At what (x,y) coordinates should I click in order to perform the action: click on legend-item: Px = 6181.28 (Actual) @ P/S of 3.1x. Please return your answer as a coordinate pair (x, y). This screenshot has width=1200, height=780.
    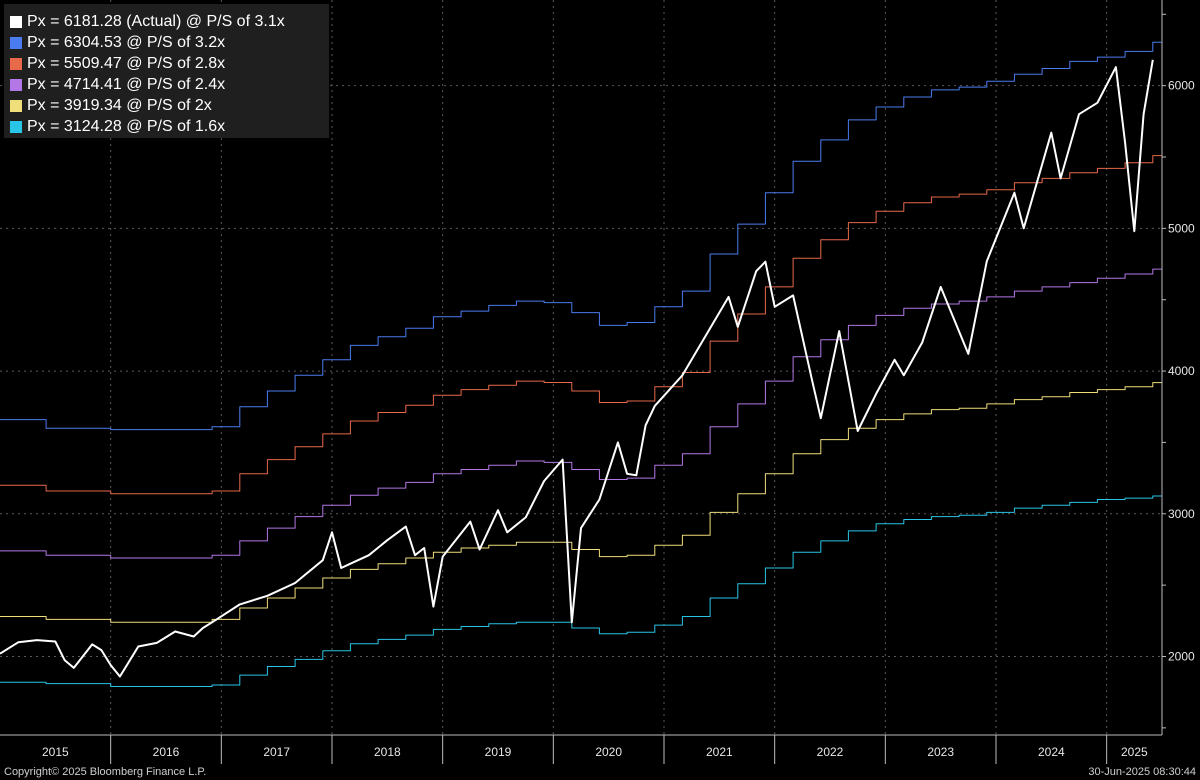
    Looking at the image, I should click on (169, 21).